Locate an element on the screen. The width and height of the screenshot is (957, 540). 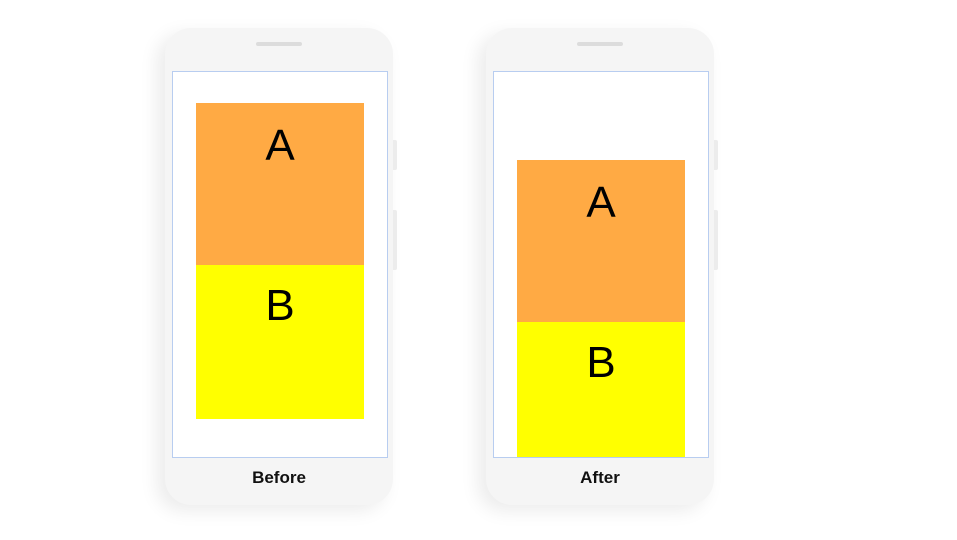
caption-before: Before is located at coordinates (279, 477).